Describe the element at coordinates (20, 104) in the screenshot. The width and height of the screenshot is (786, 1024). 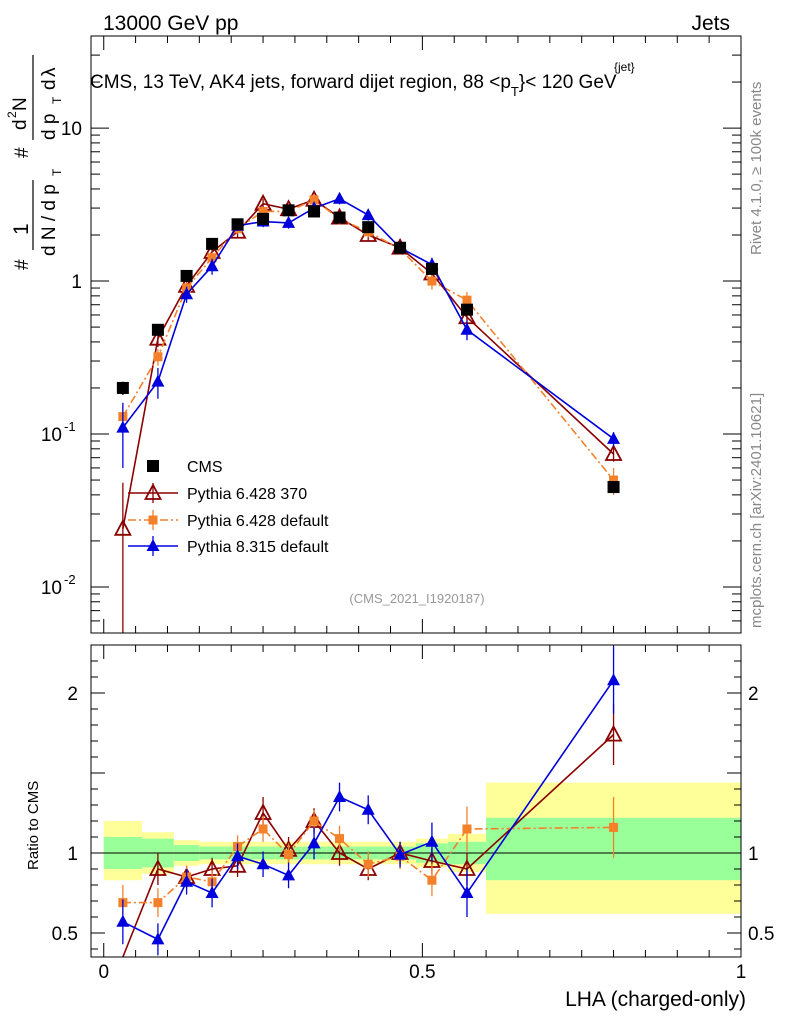
I see `y-label-n: N` at that location.